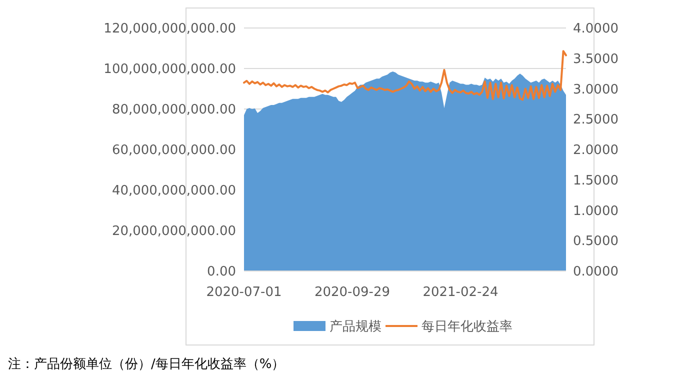  What do you see at coordinates (174, 232) in the screenshot?
I see `y-tick-label: 20,000,000,000.00` at bounding box center [174, 232].